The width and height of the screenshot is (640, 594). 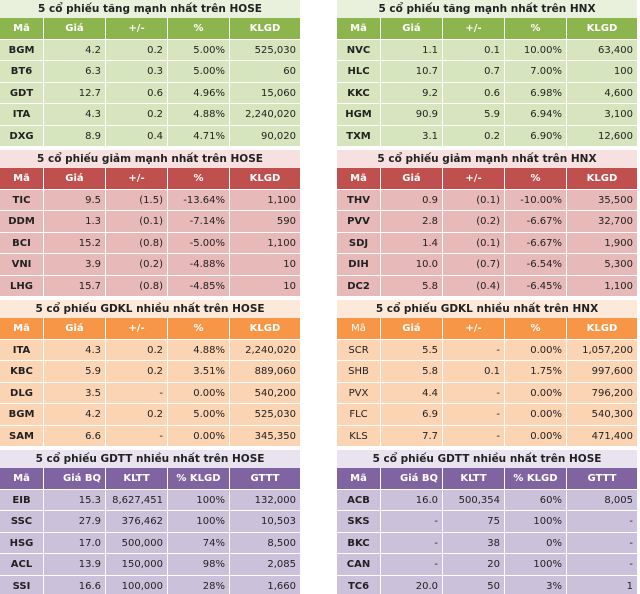 What do you see at coordinates (412, 371) in the screenshot?
I see `value-cell: 5.8` at bounding box center [412, 371].